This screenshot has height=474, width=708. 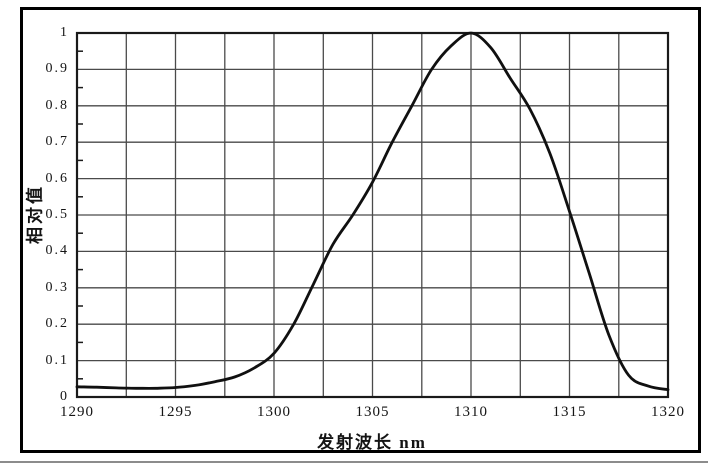 I want to click on y-tick-label: 0.7, so click(x=57, y=142).